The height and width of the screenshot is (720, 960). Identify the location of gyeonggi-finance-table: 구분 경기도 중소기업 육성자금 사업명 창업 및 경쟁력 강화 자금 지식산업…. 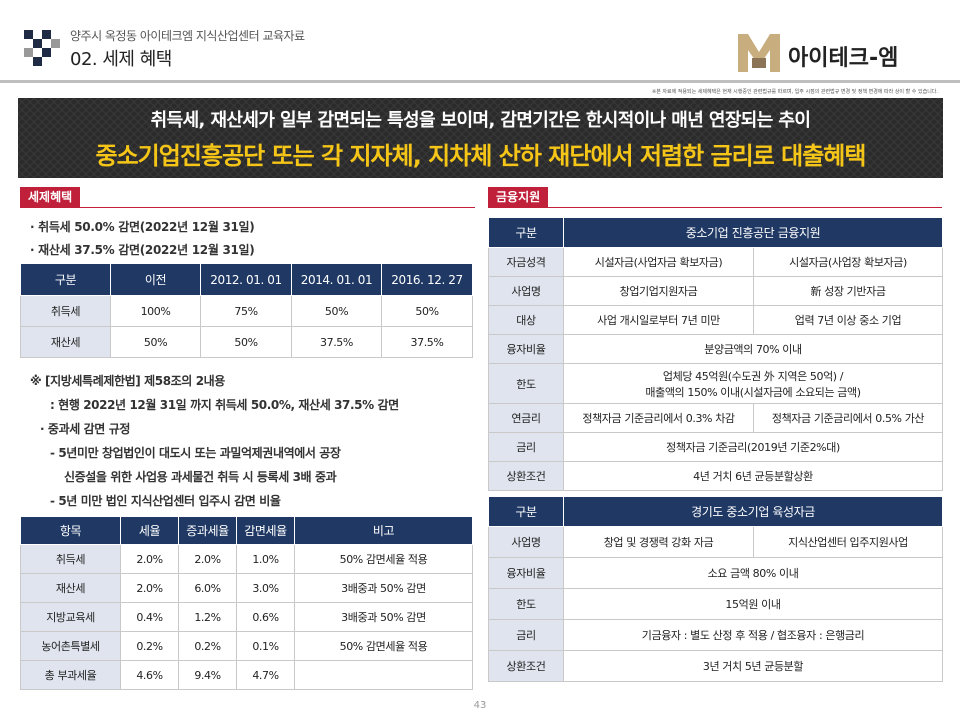
(715, 589).